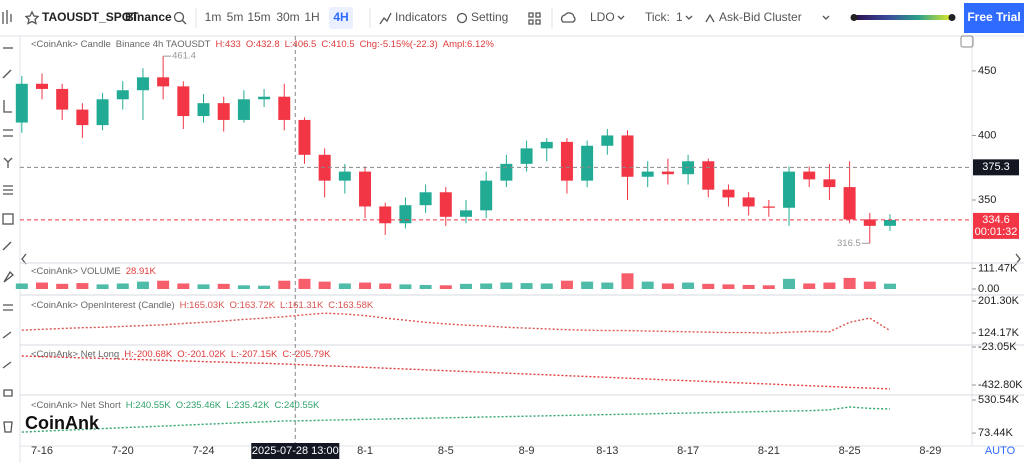 The height and width of the screenshot is (468, 1024). What do you see at coordinates (301, 44) in the screenshot?
I see `legend-value: L:406.5` at bounding box center [301, 44].